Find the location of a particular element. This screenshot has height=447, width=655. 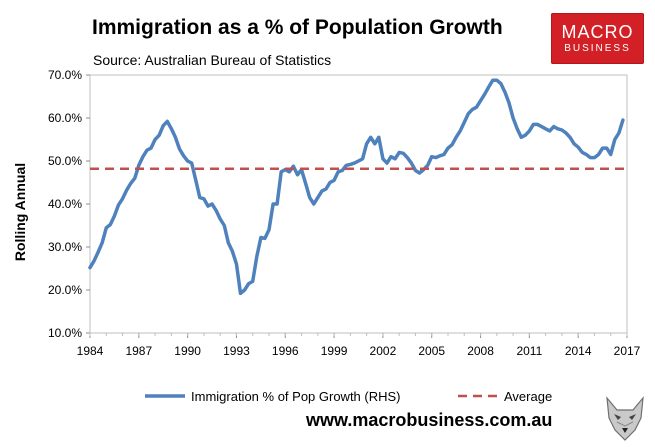

x-tick-label: 1993 is located at coordinates (236, 351).